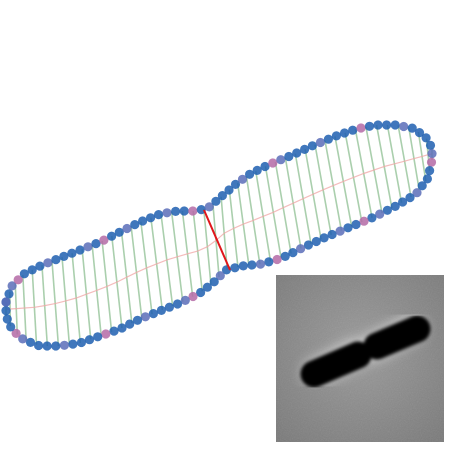 Image resolution: width=455 pixels, height=460 pixels. I want to click on cell-bodies, so click(365, 351).